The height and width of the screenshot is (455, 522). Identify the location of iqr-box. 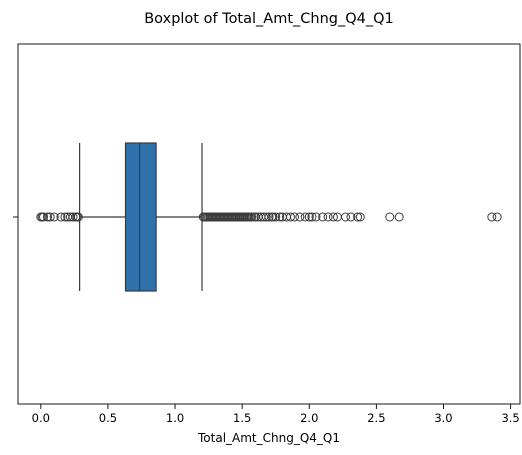
(140, 217).